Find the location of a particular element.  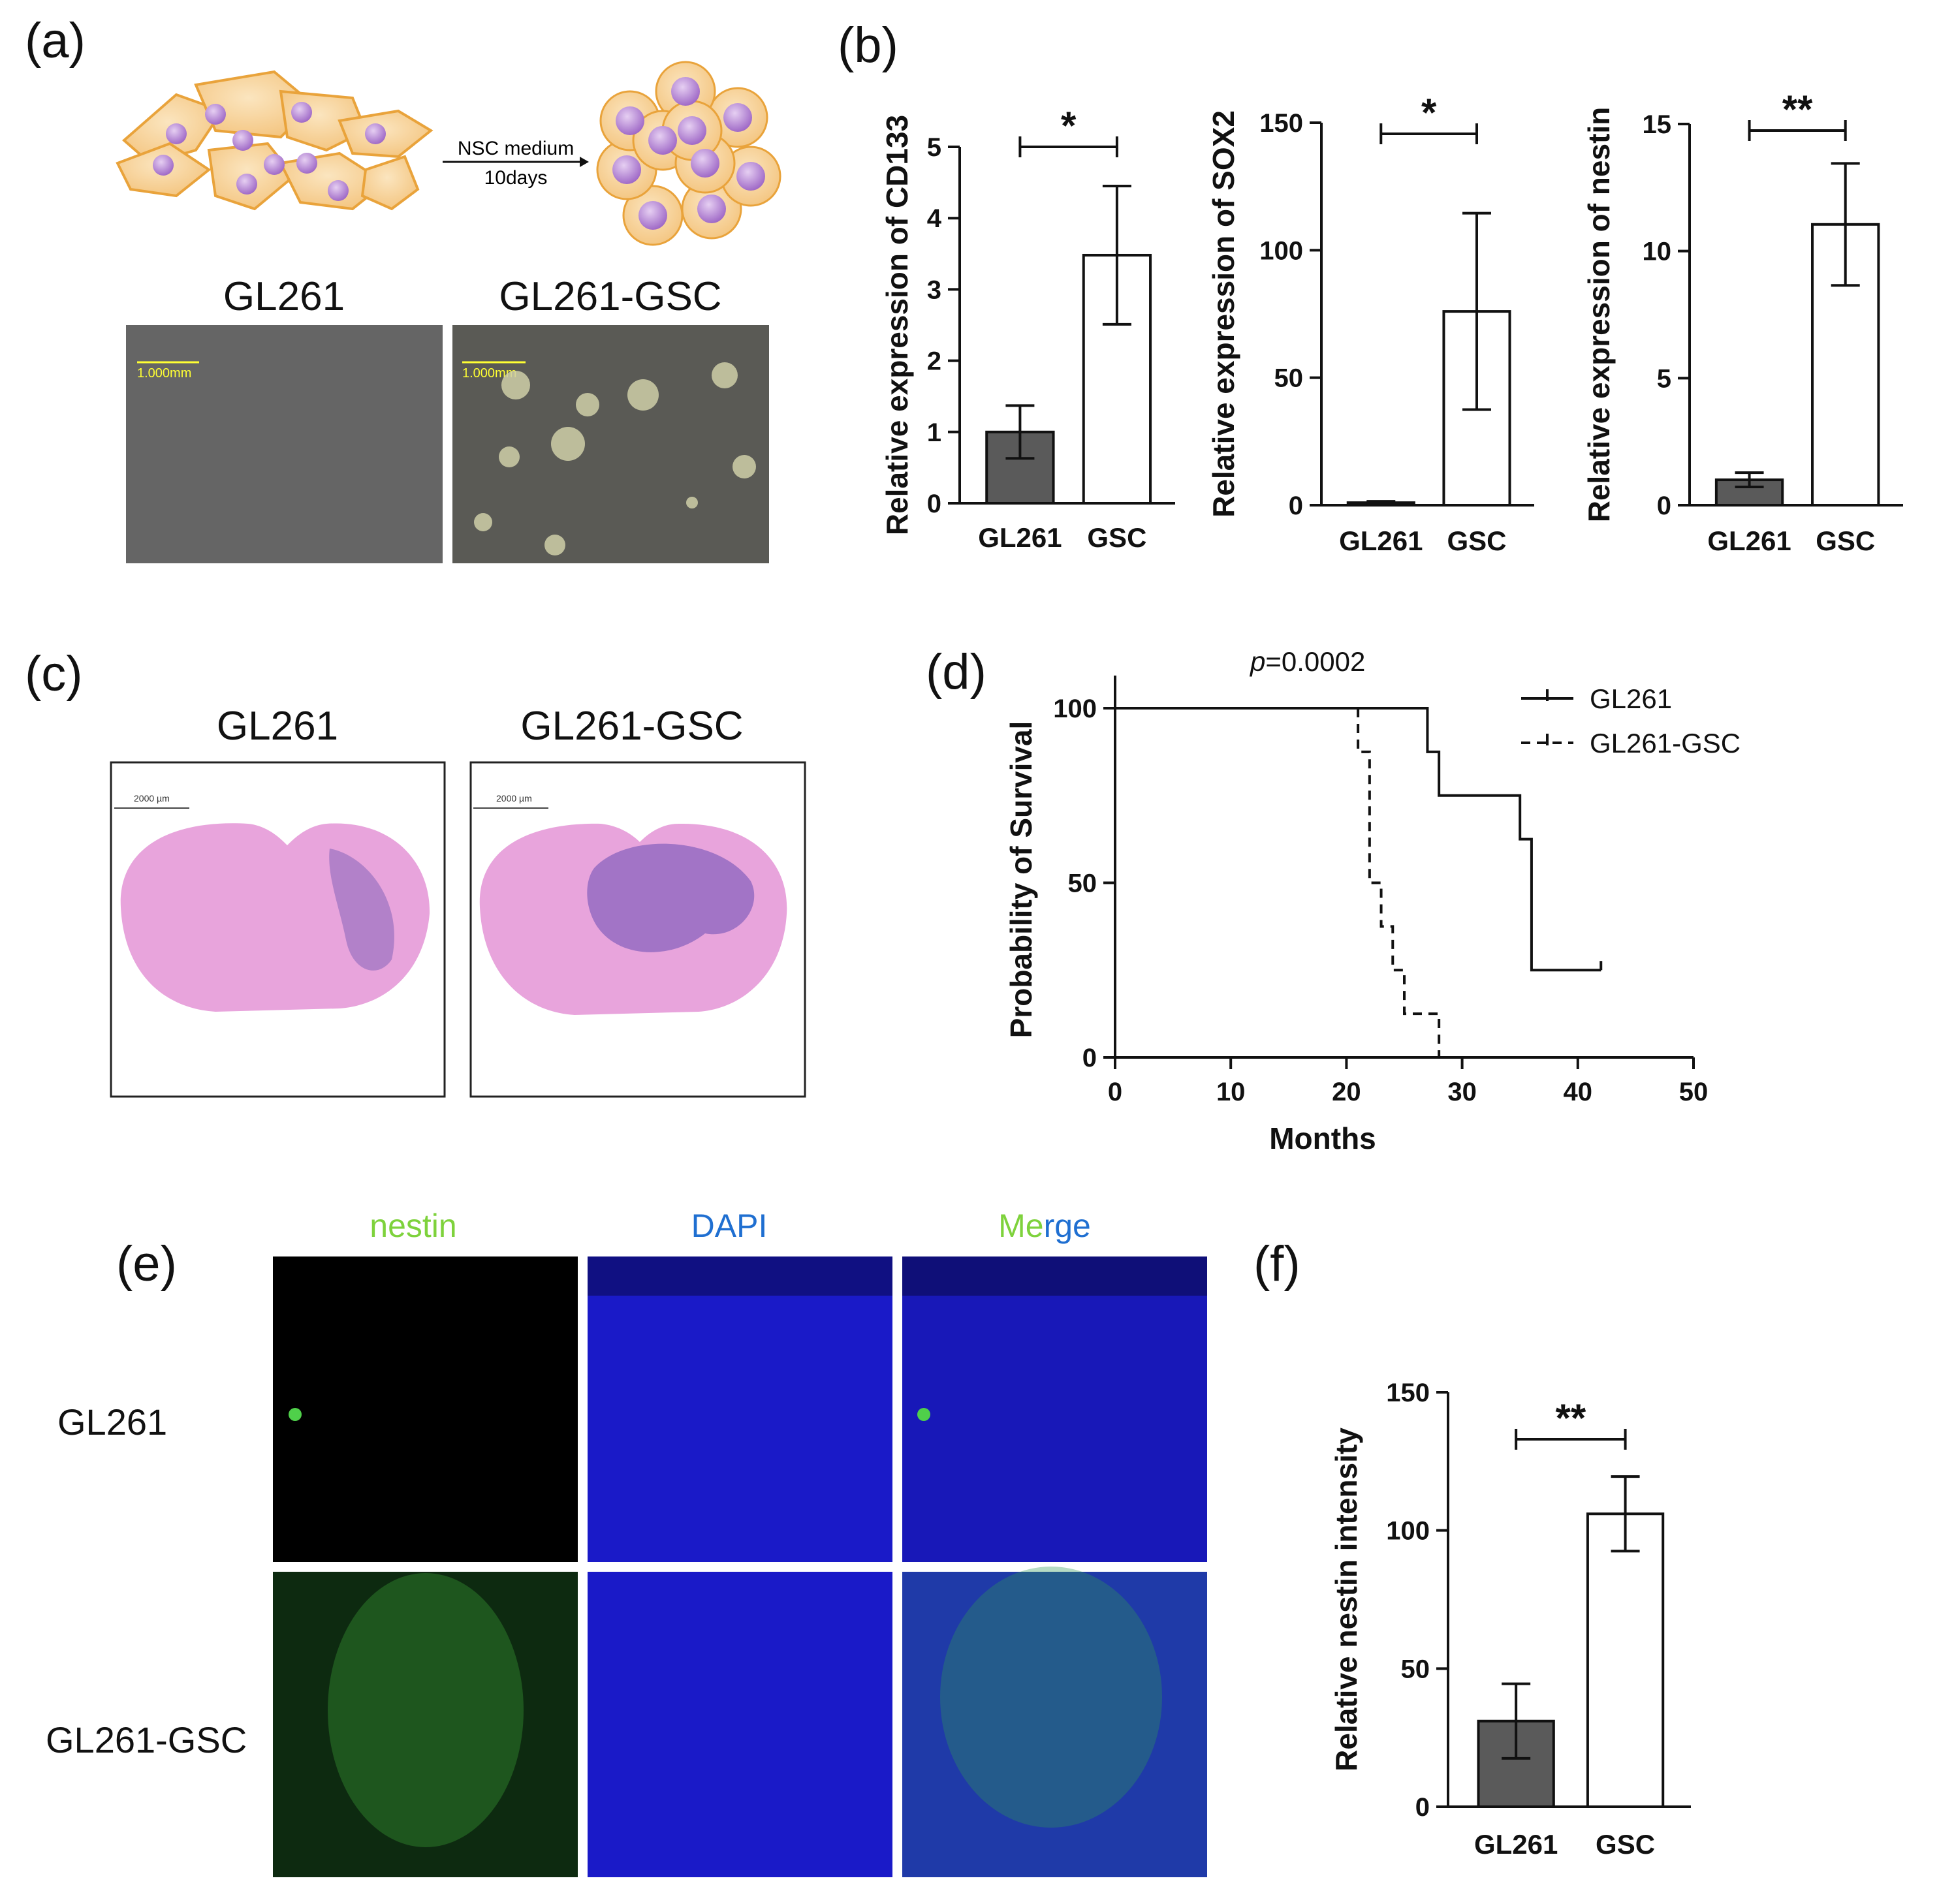

culture-arrow: NSC medium 10days is located at coordinates (516, 163).